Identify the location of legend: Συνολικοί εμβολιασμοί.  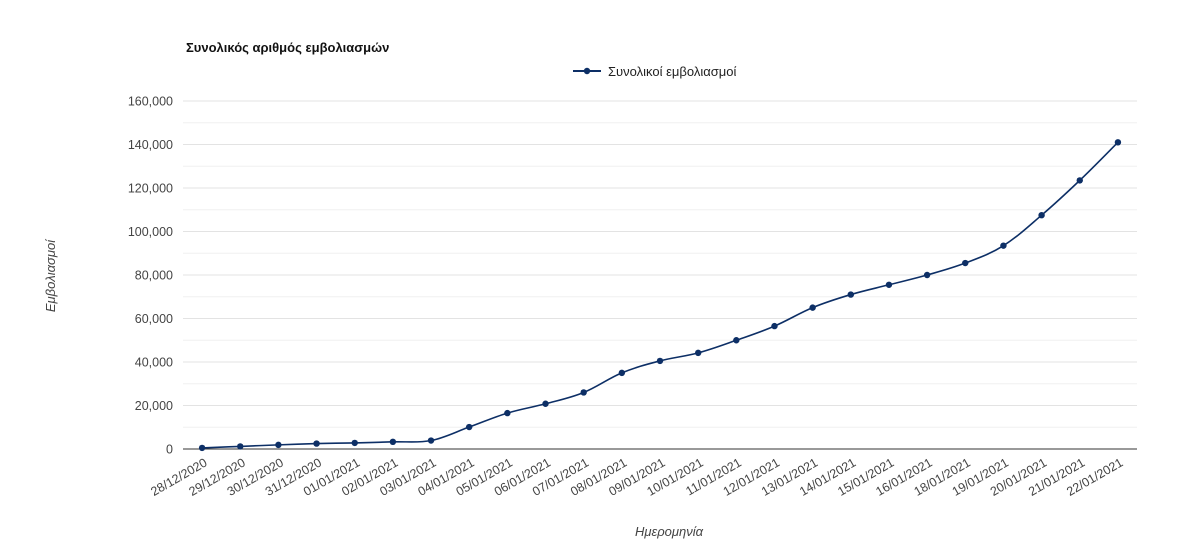
(654, 71).